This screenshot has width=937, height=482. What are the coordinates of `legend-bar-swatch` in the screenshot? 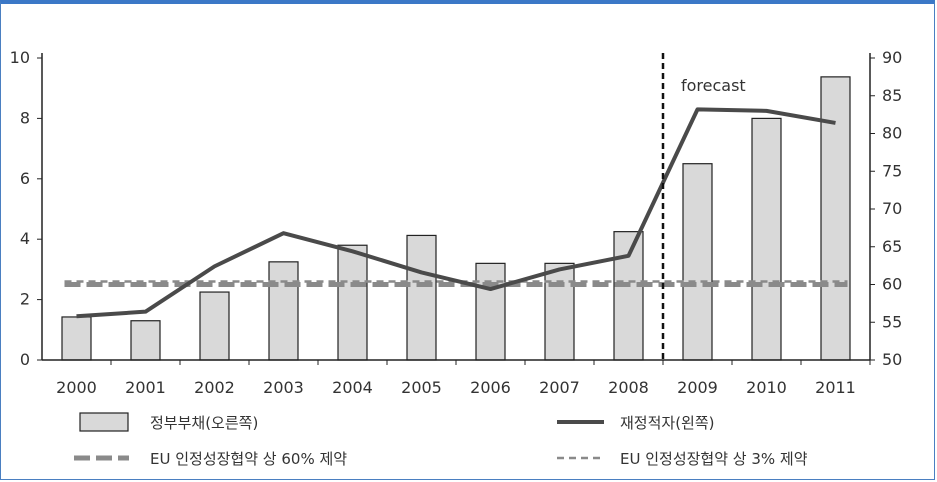 It's located at (104, 422).